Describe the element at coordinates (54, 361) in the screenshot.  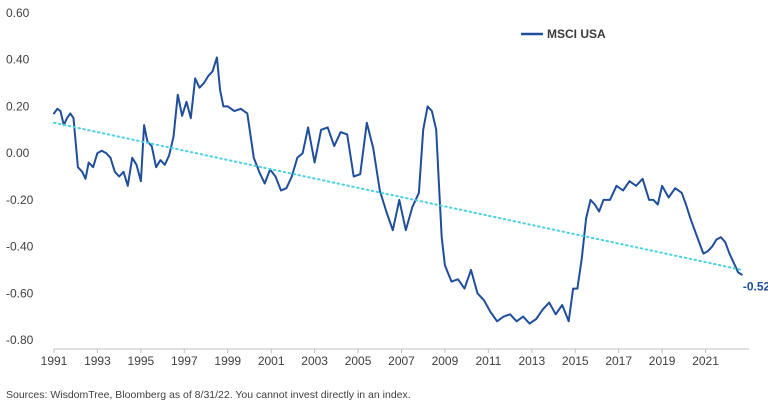
I see `x-tick-label: 1991` at that location.